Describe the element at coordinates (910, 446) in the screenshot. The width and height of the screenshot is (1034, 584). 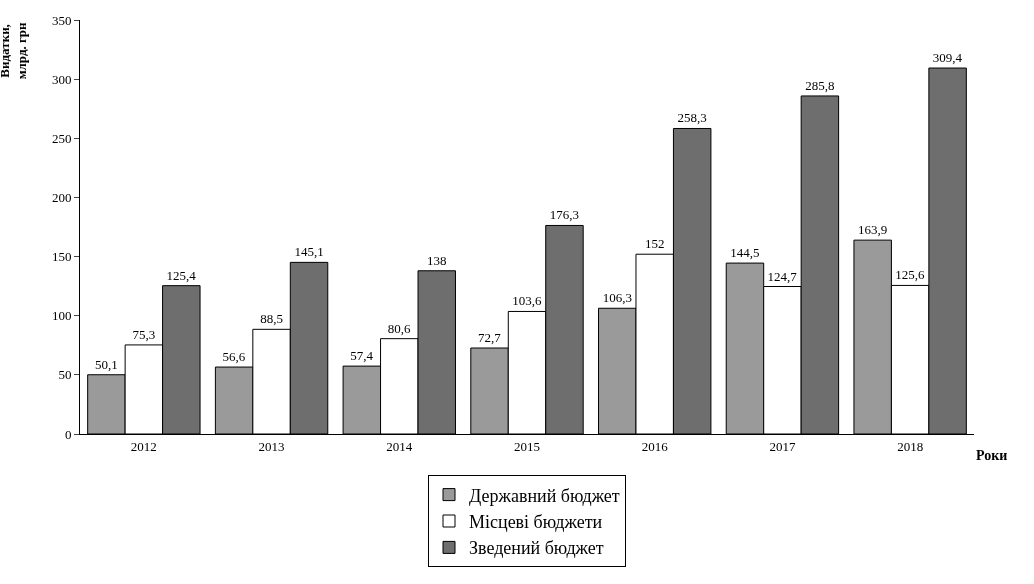
I see `x-tick-label: 2018` at that location.